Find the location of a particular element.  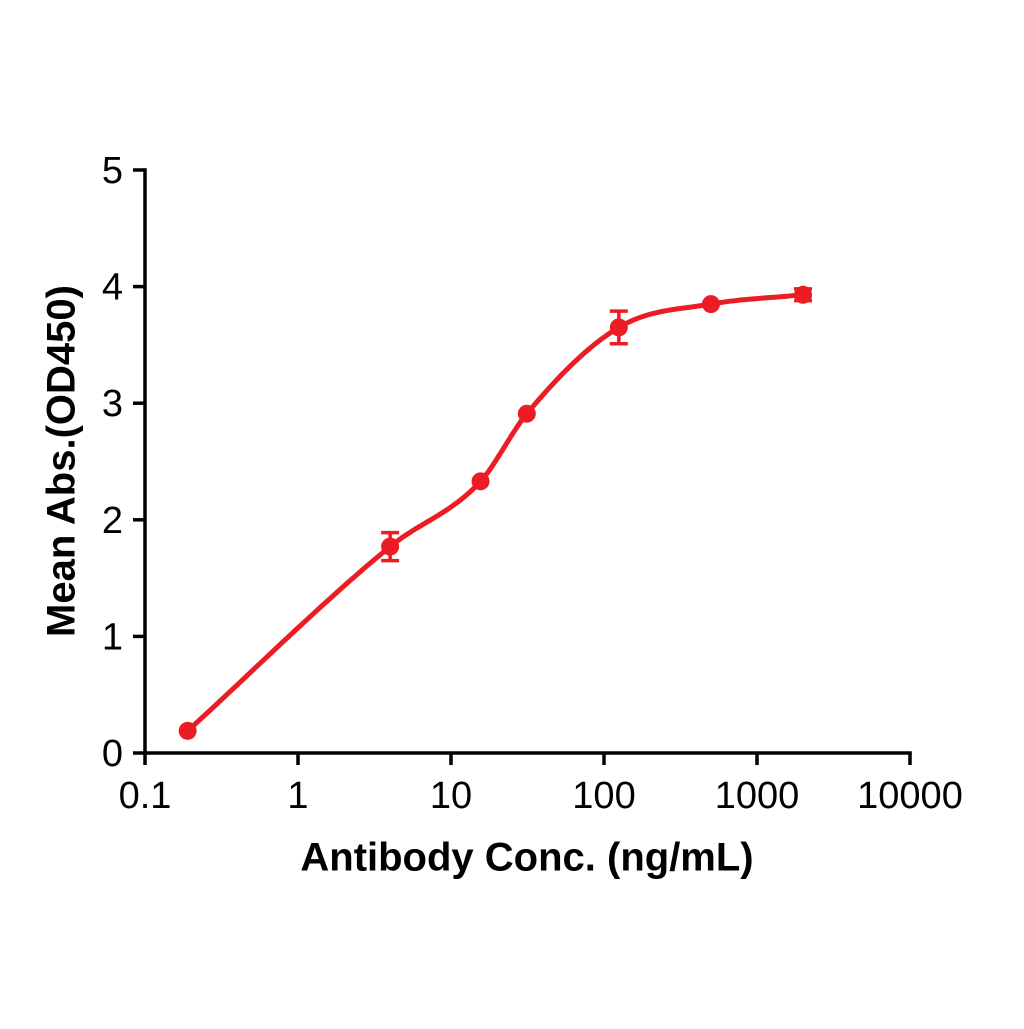

x-axis-title: Antibody Conc. (ng/mL) is located at coordinates (527, 857).